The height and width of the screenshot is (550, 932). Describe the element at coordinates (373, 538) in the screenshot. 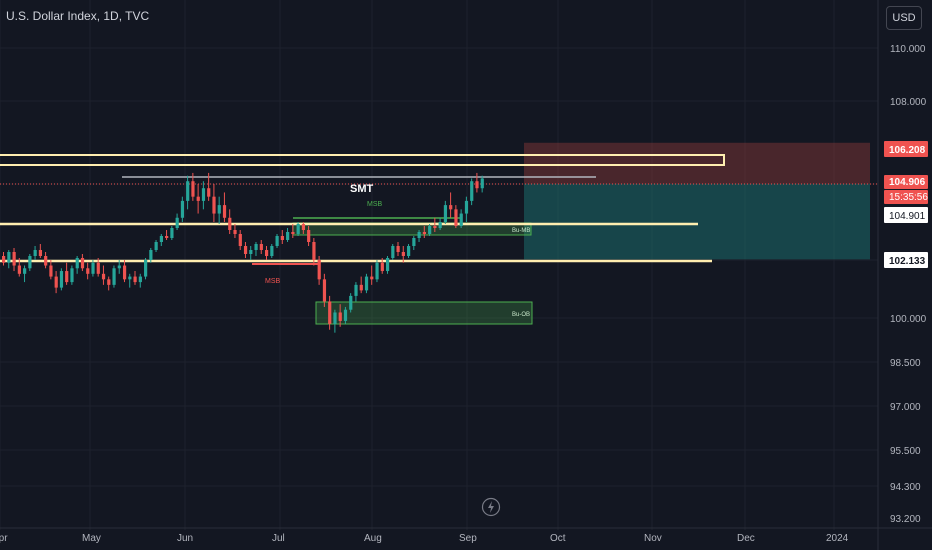

I see `x-tick-label: Aug` at that location.